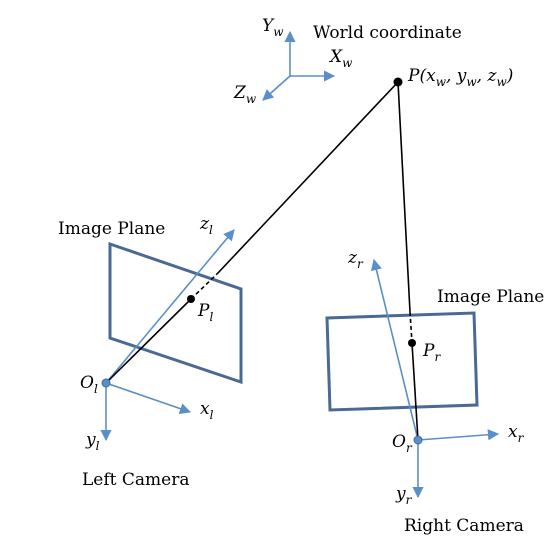 The height and width of the screenshot is (550, 550). What do you see at coordinates (394, 349) in the screenshot?
I see `right-z-axis` at bounding box center [394, 349].